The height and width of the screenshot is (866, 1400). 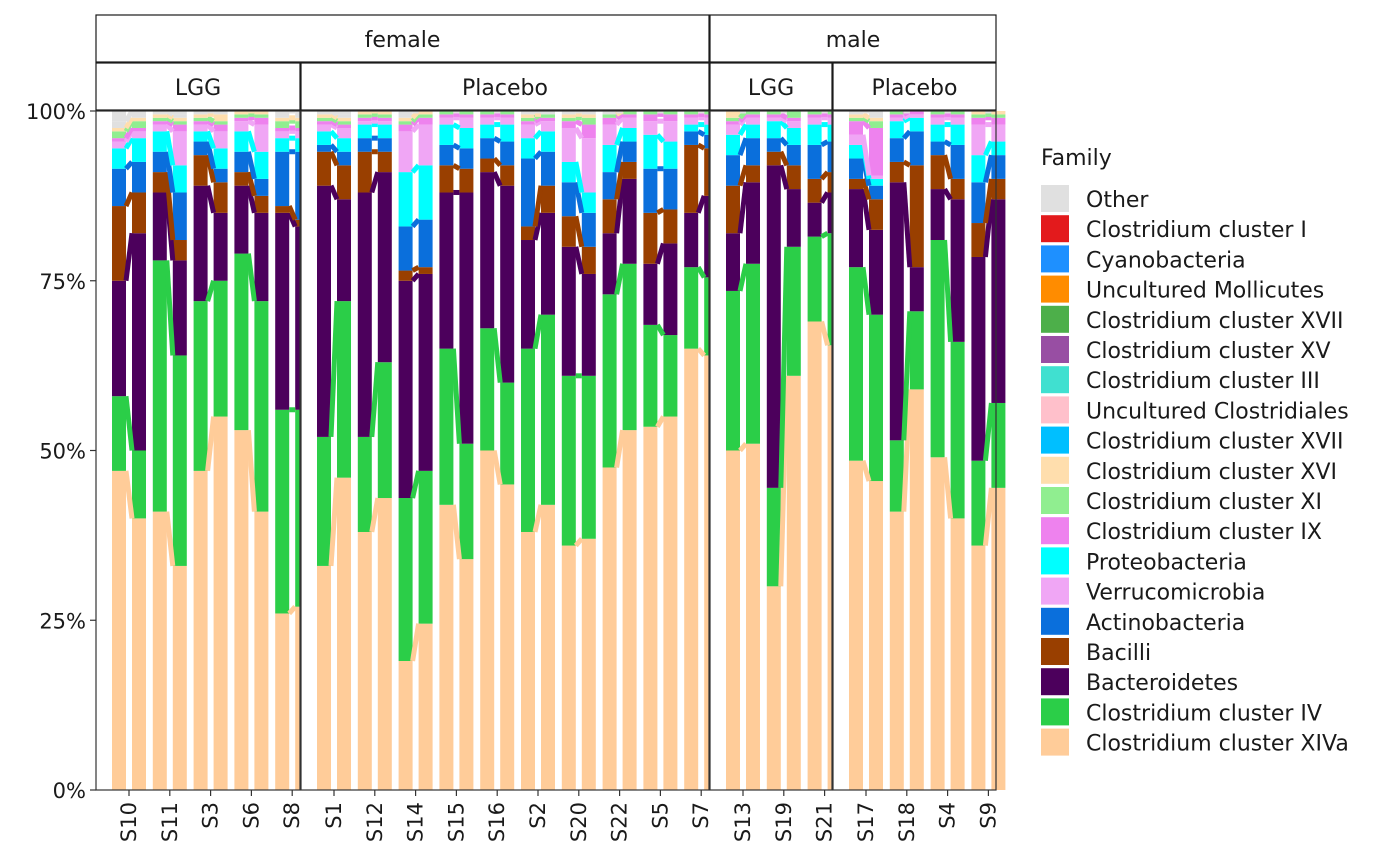 I want to click on bar-segment-S19-1-Prot, so click(x=773, y=130).